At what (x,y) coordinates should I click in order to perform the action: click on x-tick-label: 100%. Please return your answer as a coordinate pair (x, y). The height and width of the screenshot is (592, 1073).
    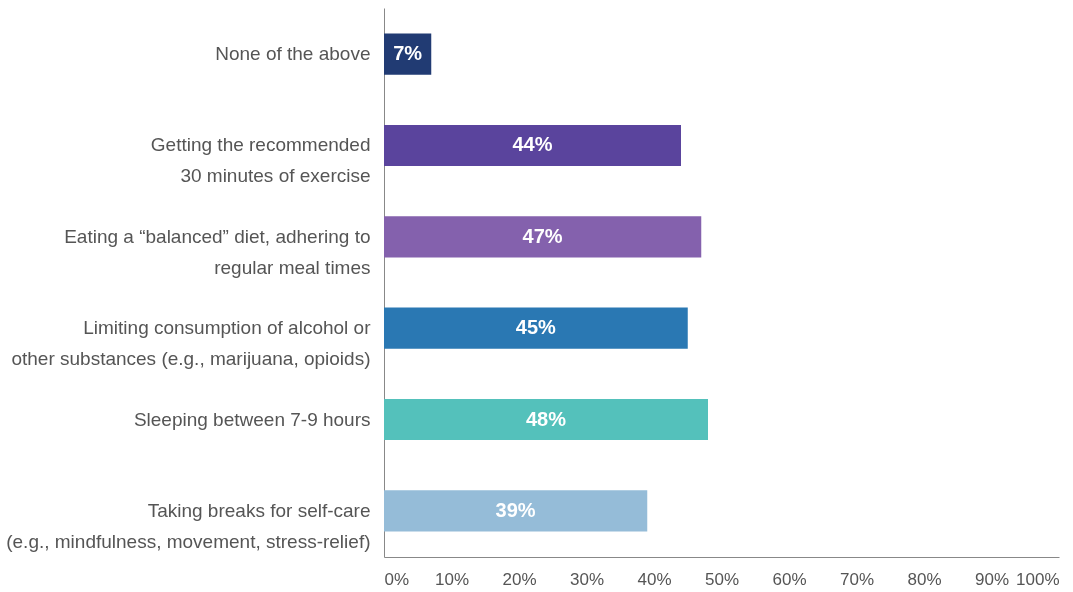
    Looking at the image, I should click on (1038, 579).